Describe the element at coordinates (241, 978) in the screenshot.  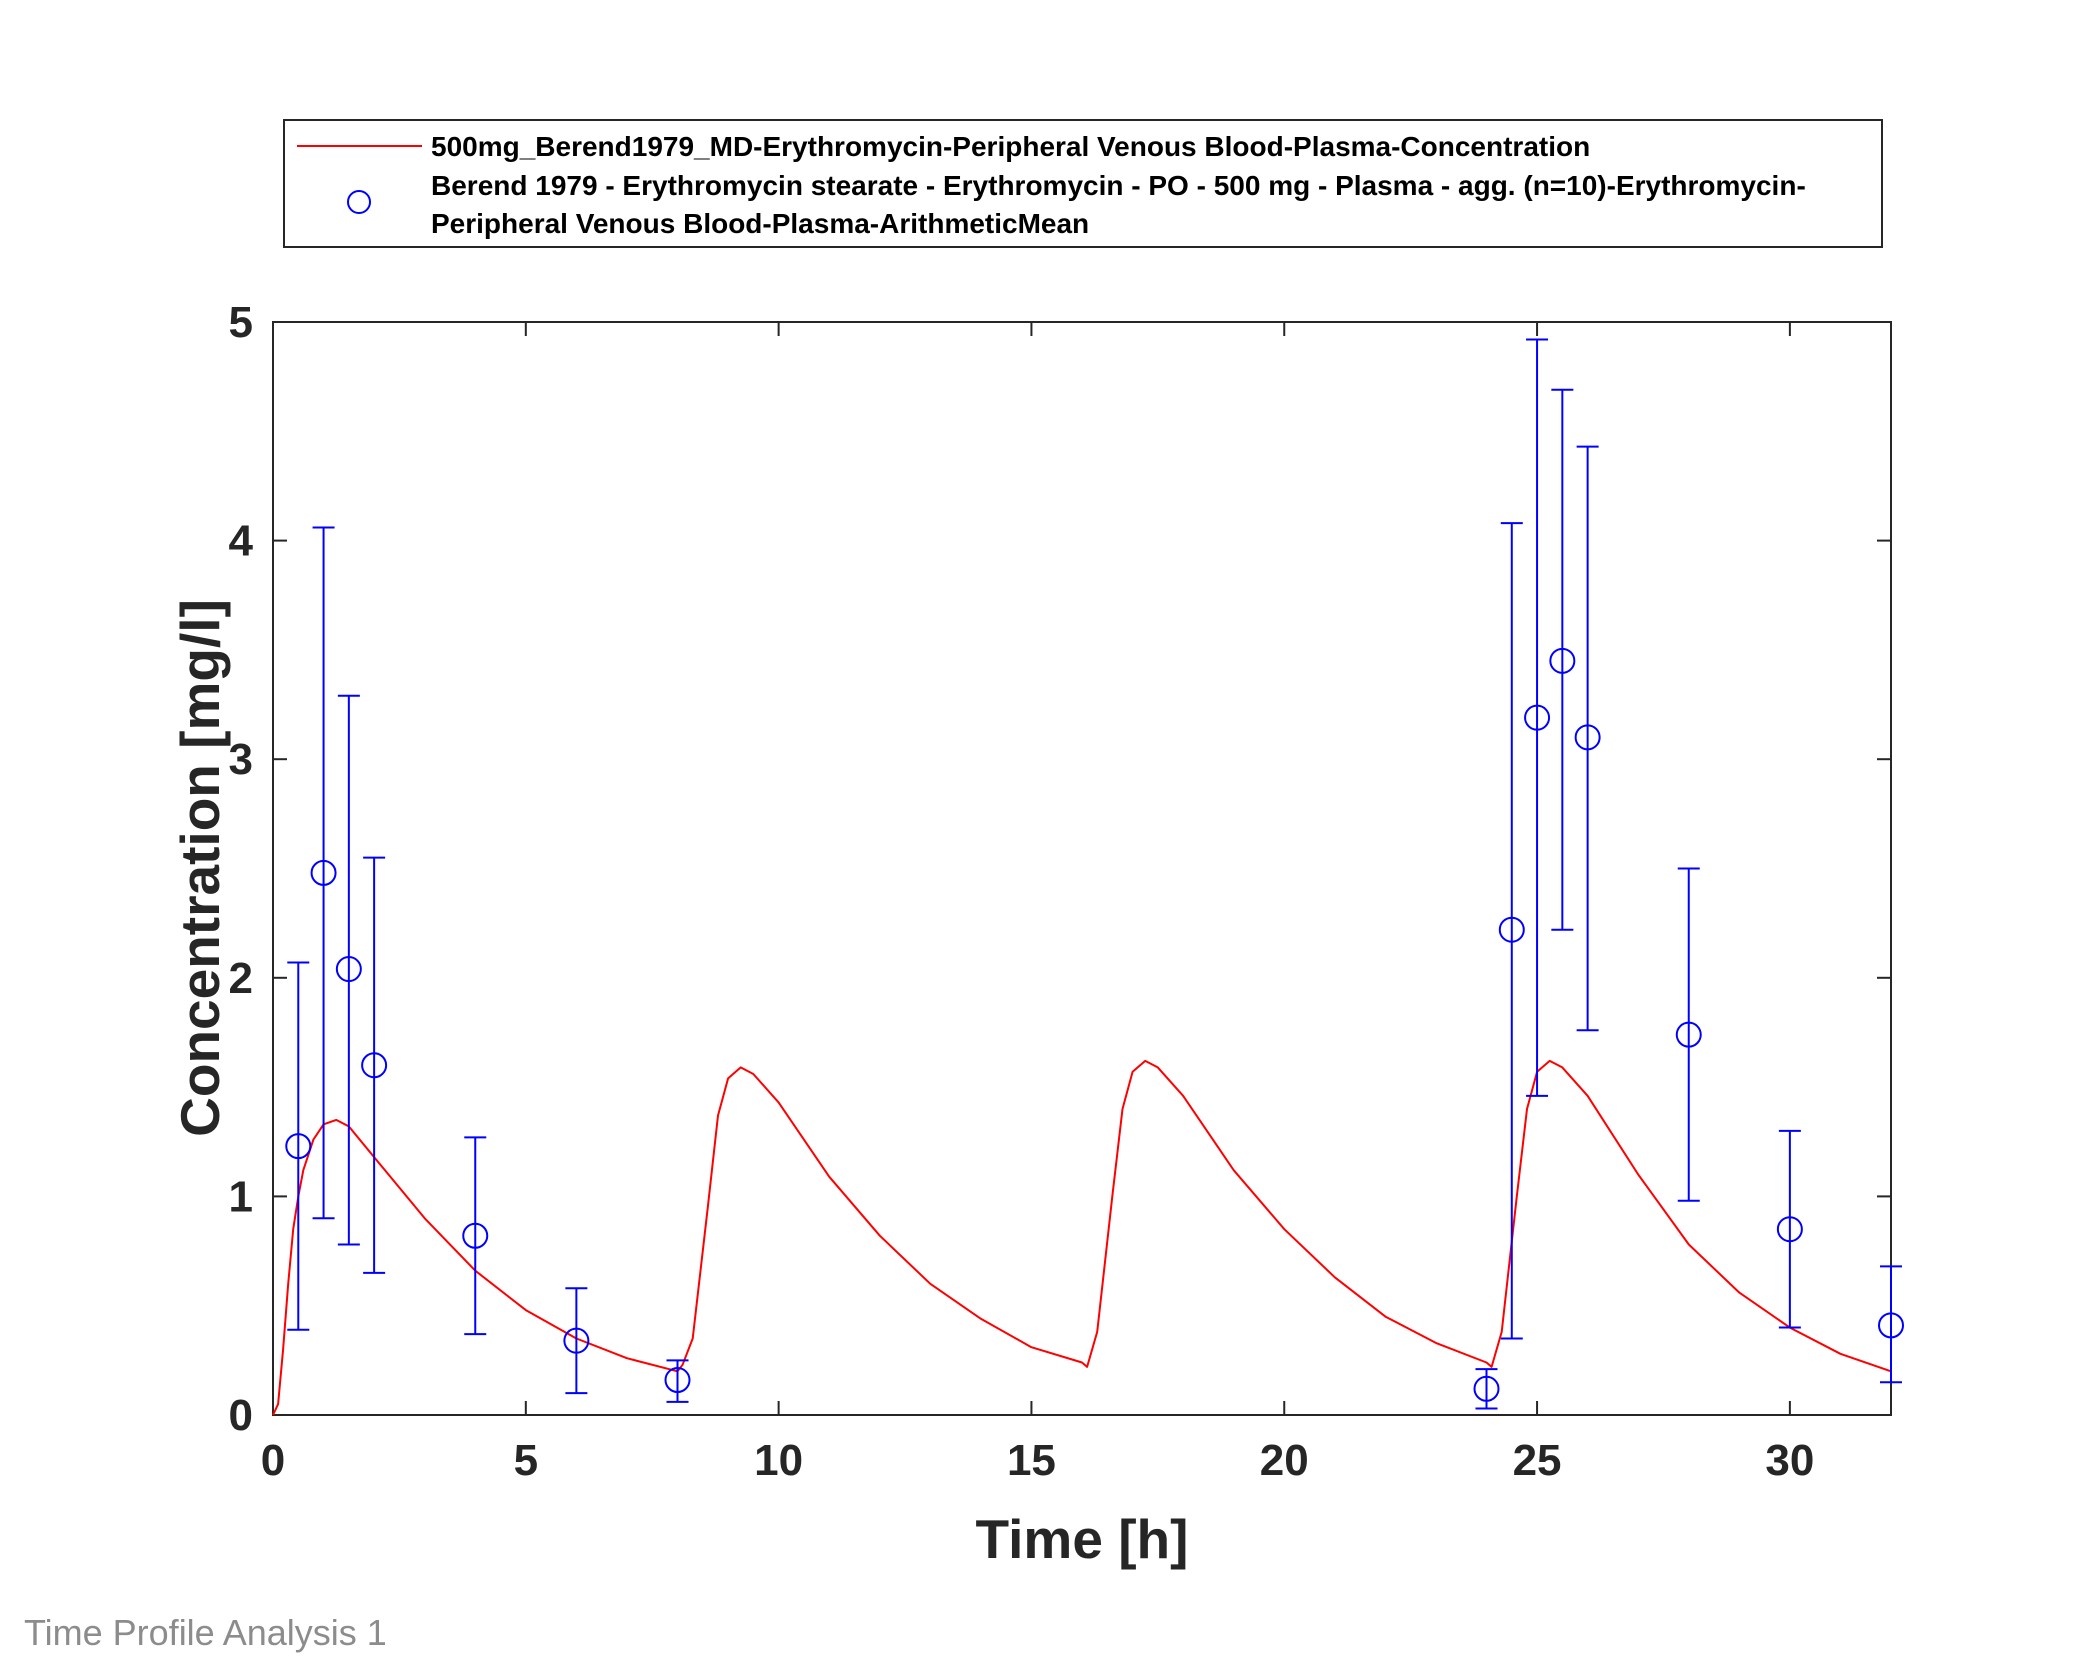
I see `y-tick-label: 2` at that location.